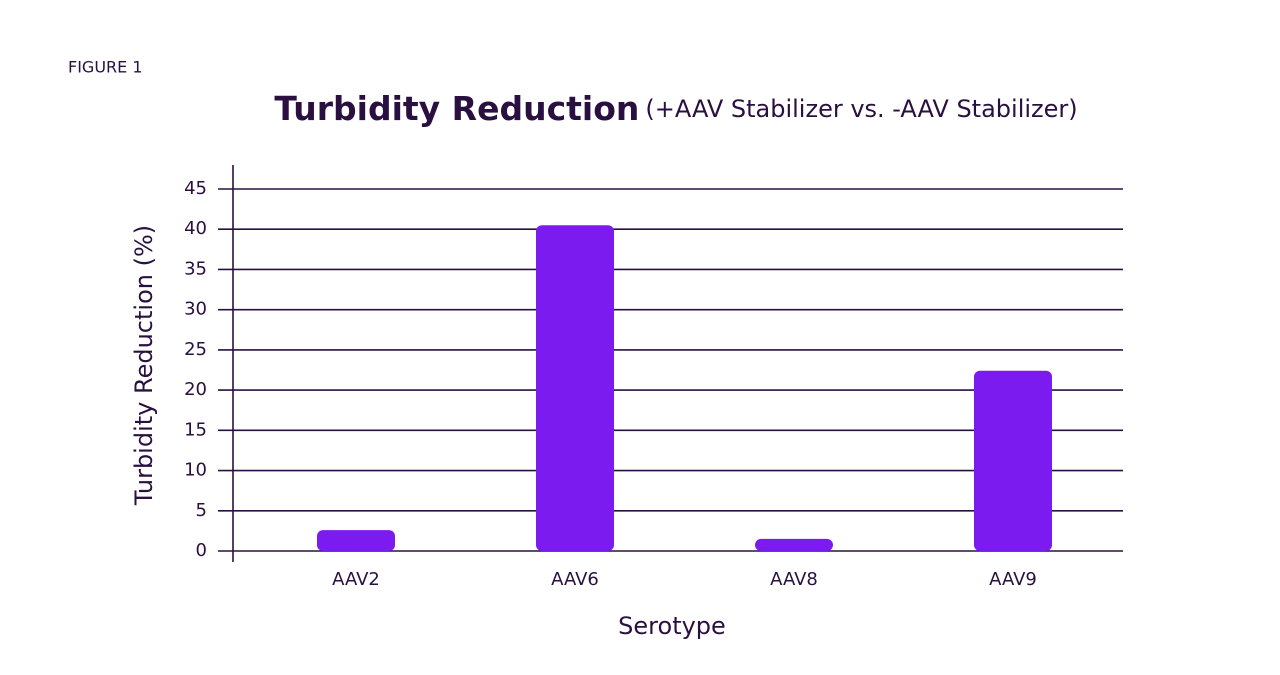 This screenshot has height=675, width=1280. What do you see at coordinates (195, 188) in the screenshot?
I see `y-tick-label: 45` at bounding box center [195, 188].